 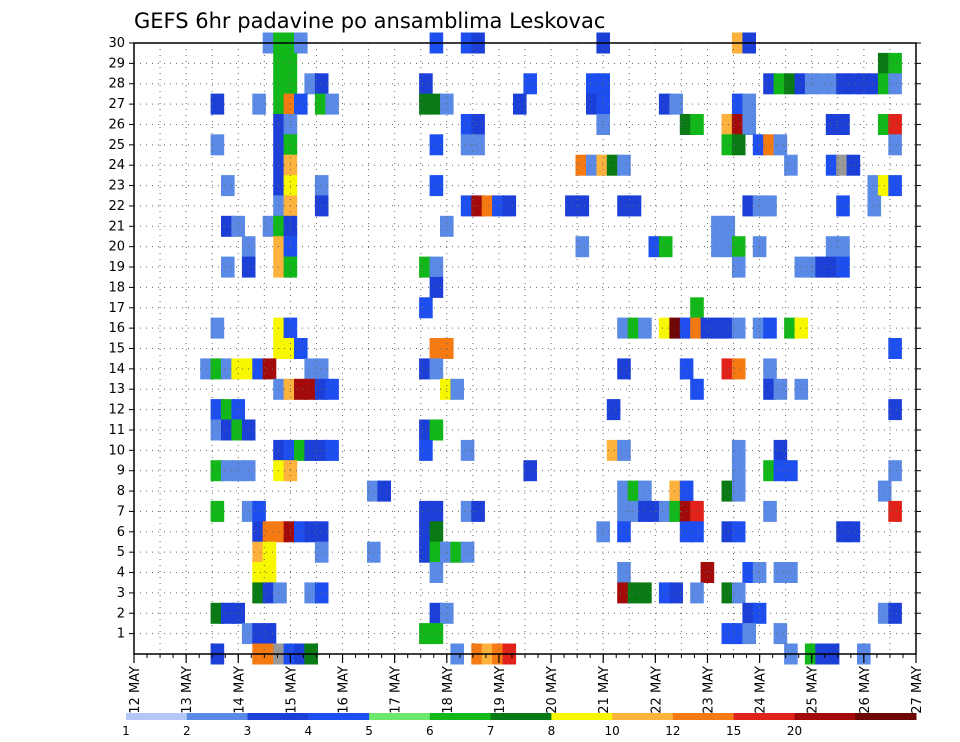 What do you see at coordinates (116, 450) in the screenshot?
I see `y-tick-label: 10` at bounding box center [116, 450].